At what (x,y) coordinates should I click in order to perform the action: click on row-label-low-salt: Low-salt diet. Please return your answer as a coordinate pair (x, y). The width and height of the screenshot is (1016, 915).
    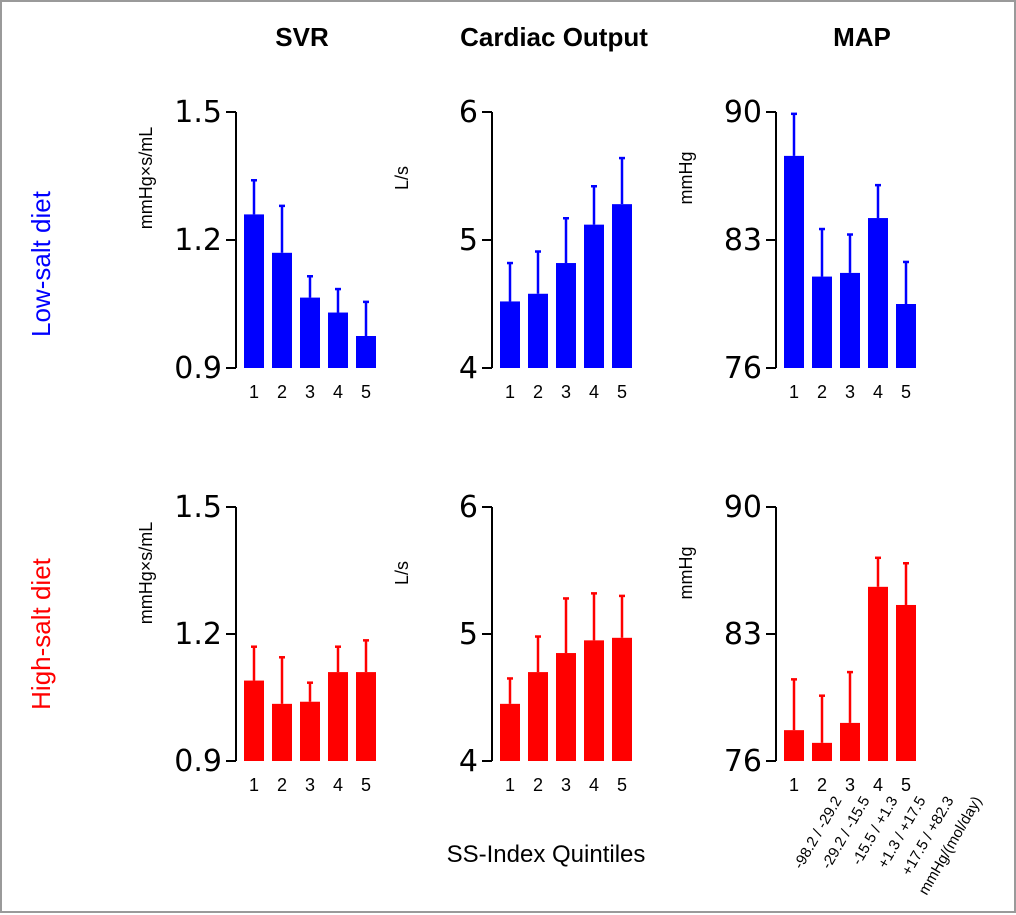
    Looking at the image, I should click on (41, 263).